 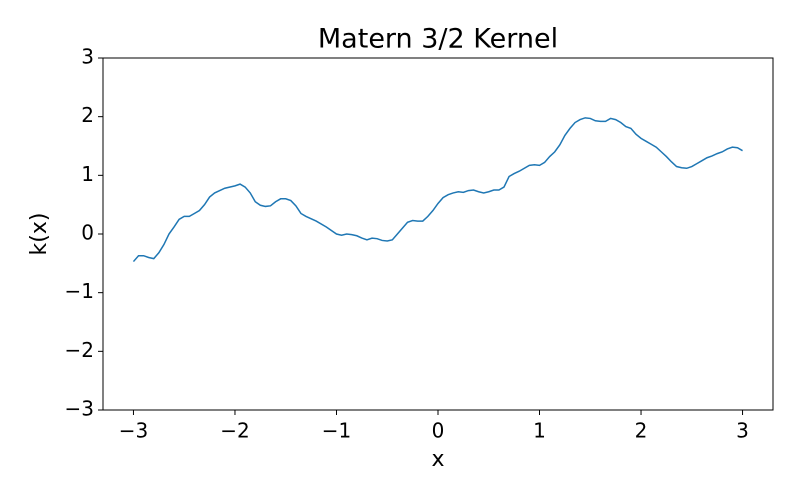 What do you see at coordinates (87, 233) in the screenshot?
I see `y-tick-label: 0` at bounding box center [87, 233].